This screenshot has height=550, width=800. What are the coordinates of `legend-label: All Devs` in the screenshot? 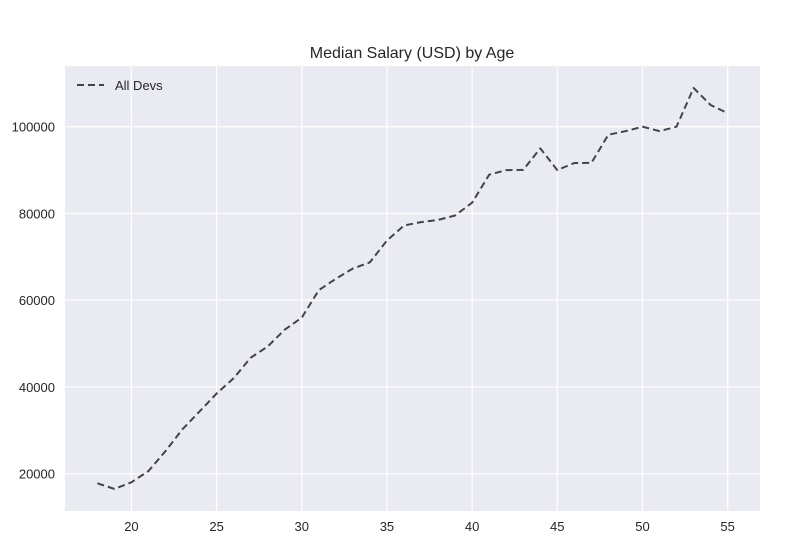 It's located at (139, 85).